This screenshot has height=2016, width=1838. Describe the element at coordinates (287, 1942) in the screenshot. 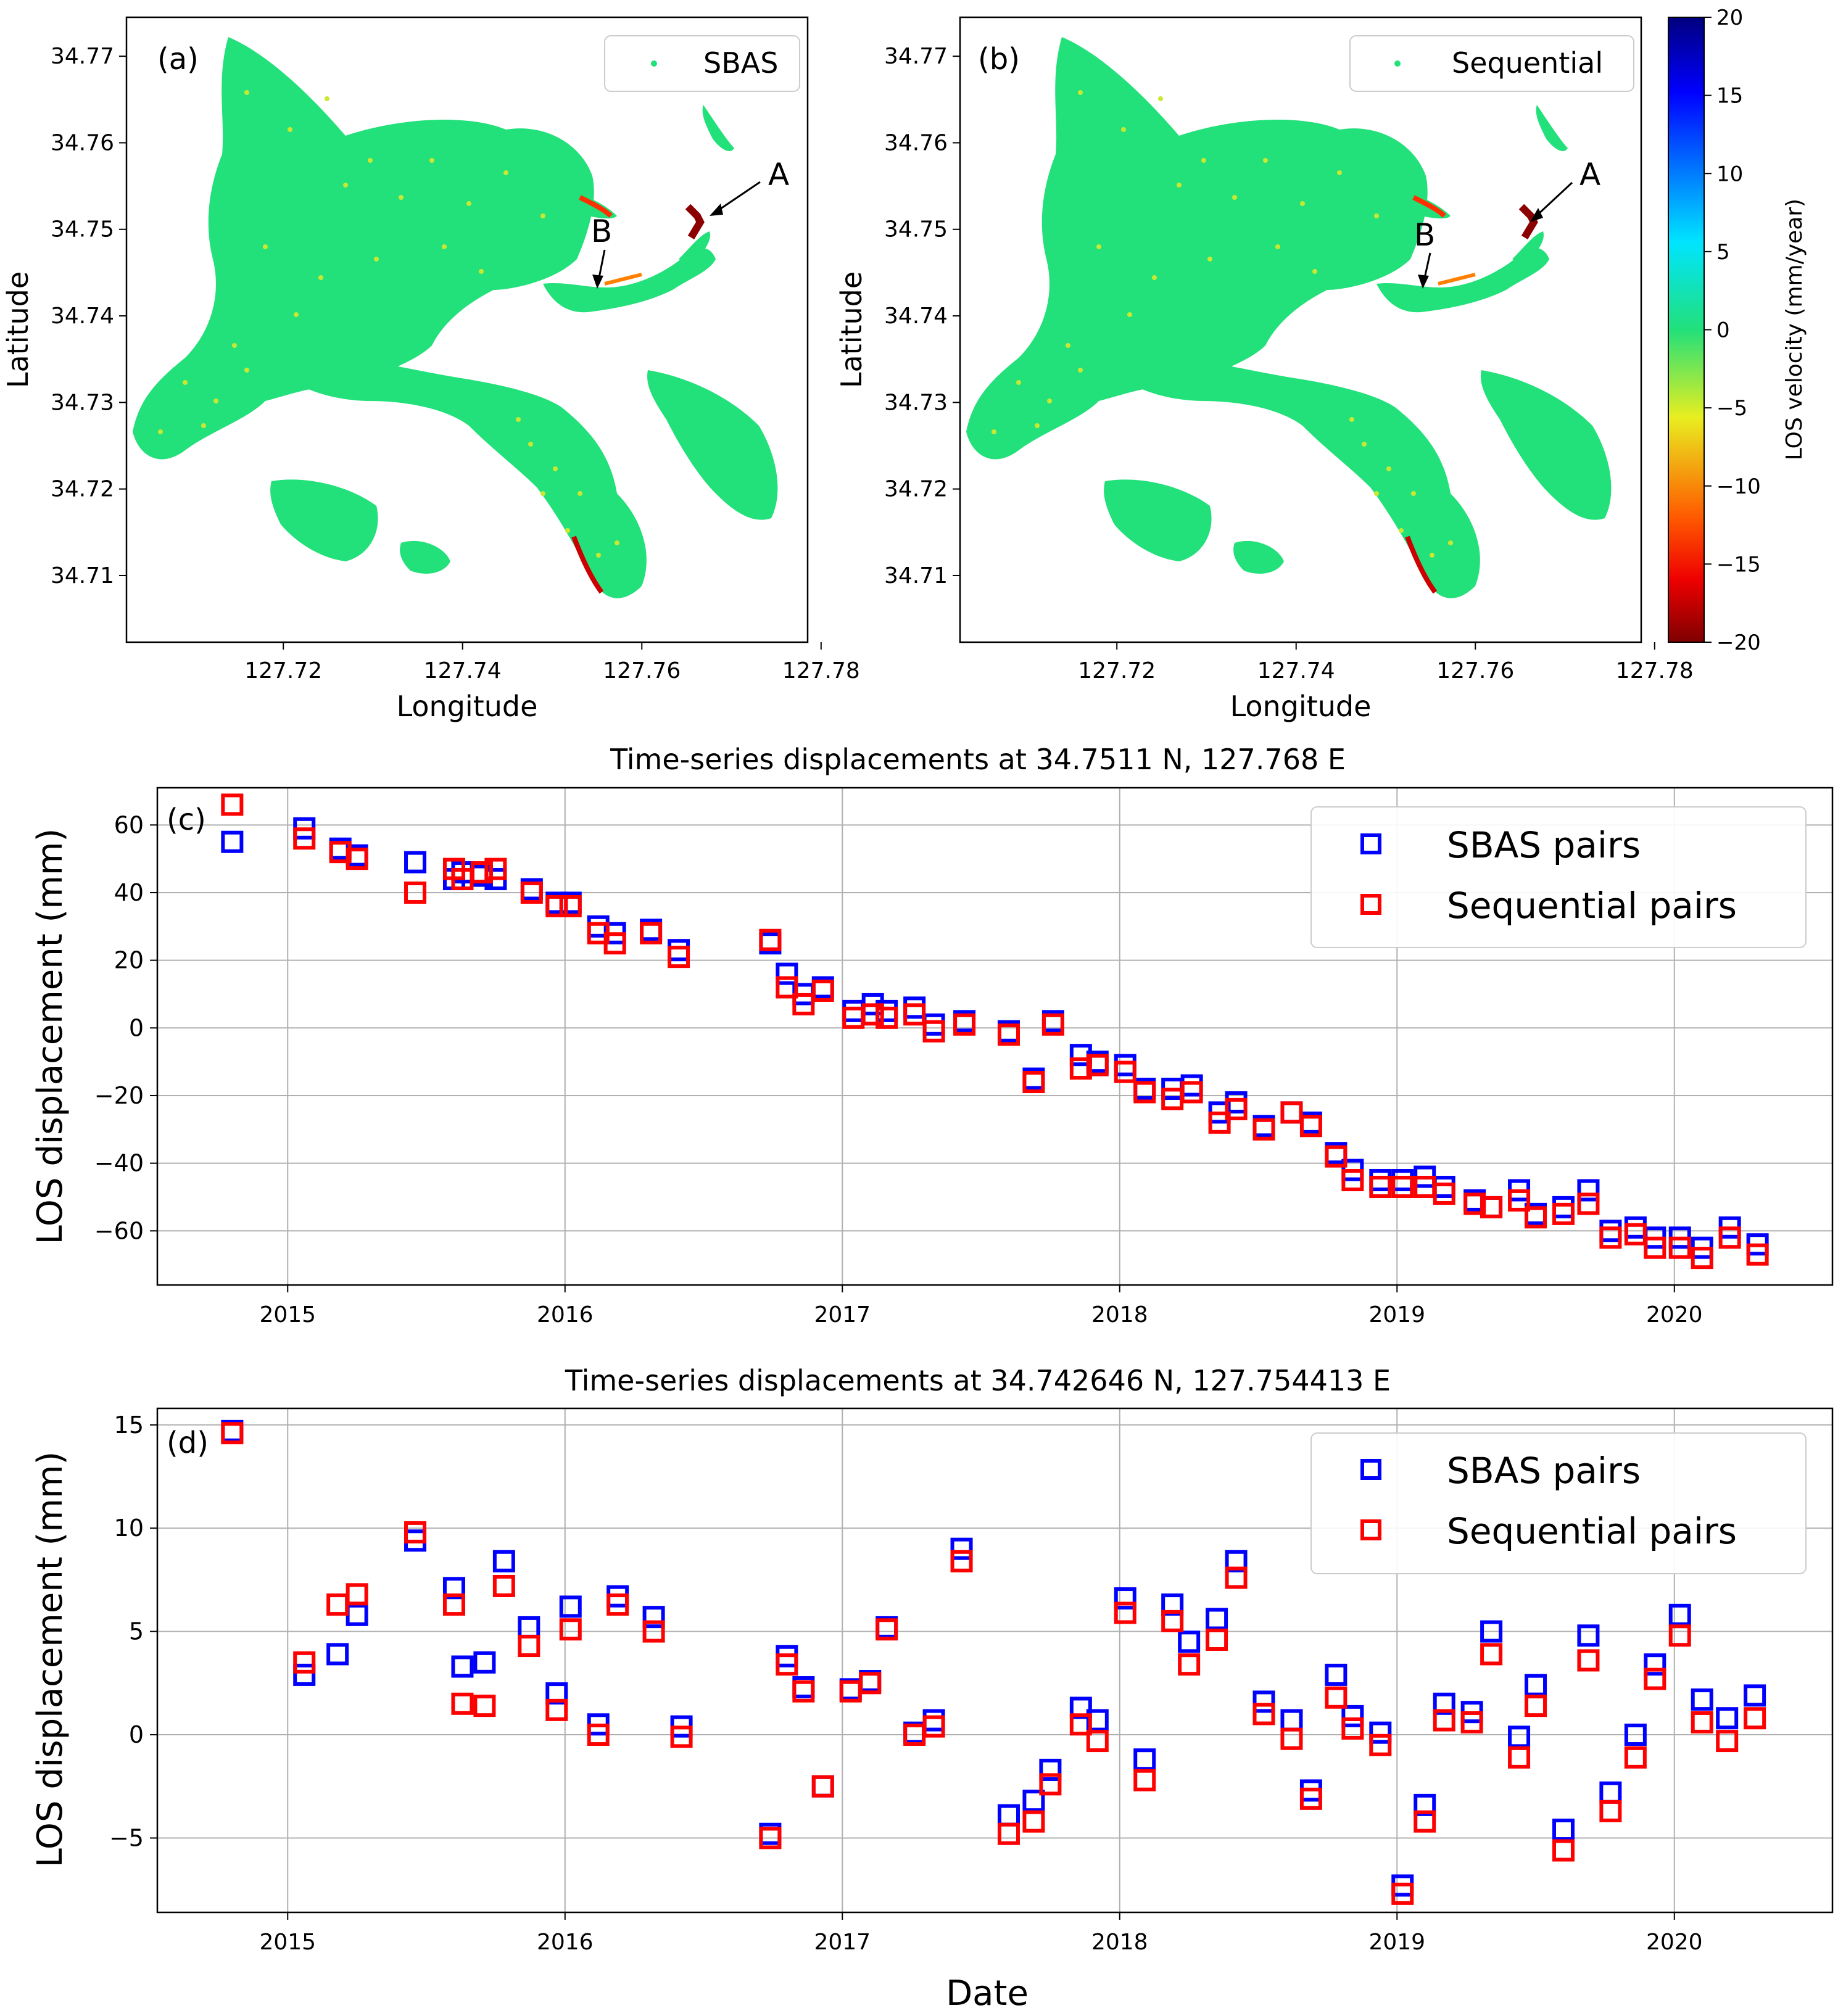

I see `x-tick-label: 2015` at that location.